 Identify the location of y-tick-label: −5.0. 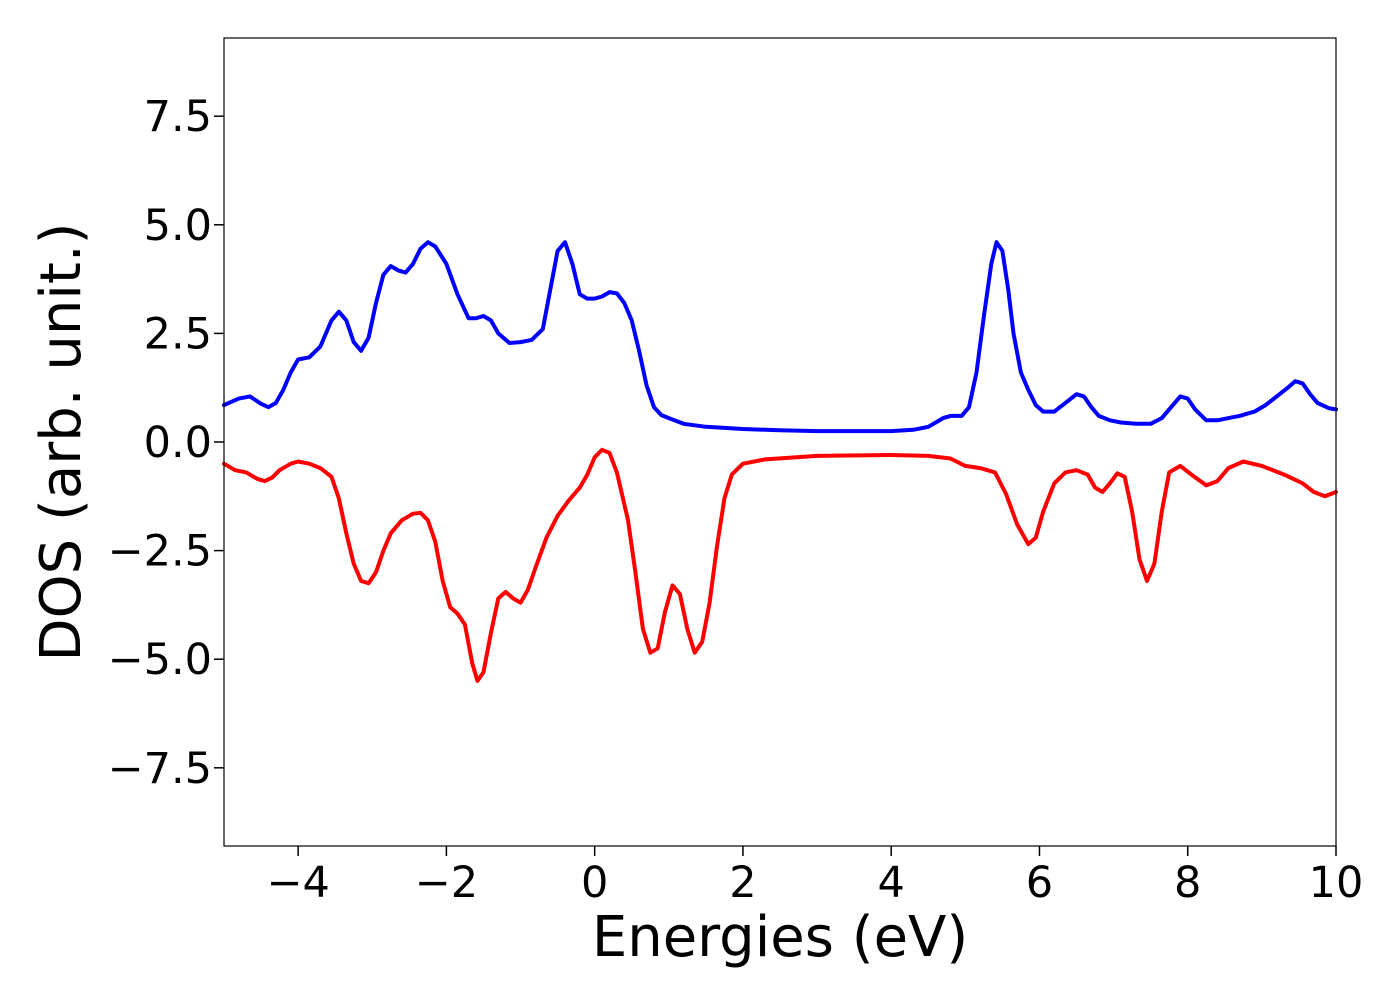
(160, 660).